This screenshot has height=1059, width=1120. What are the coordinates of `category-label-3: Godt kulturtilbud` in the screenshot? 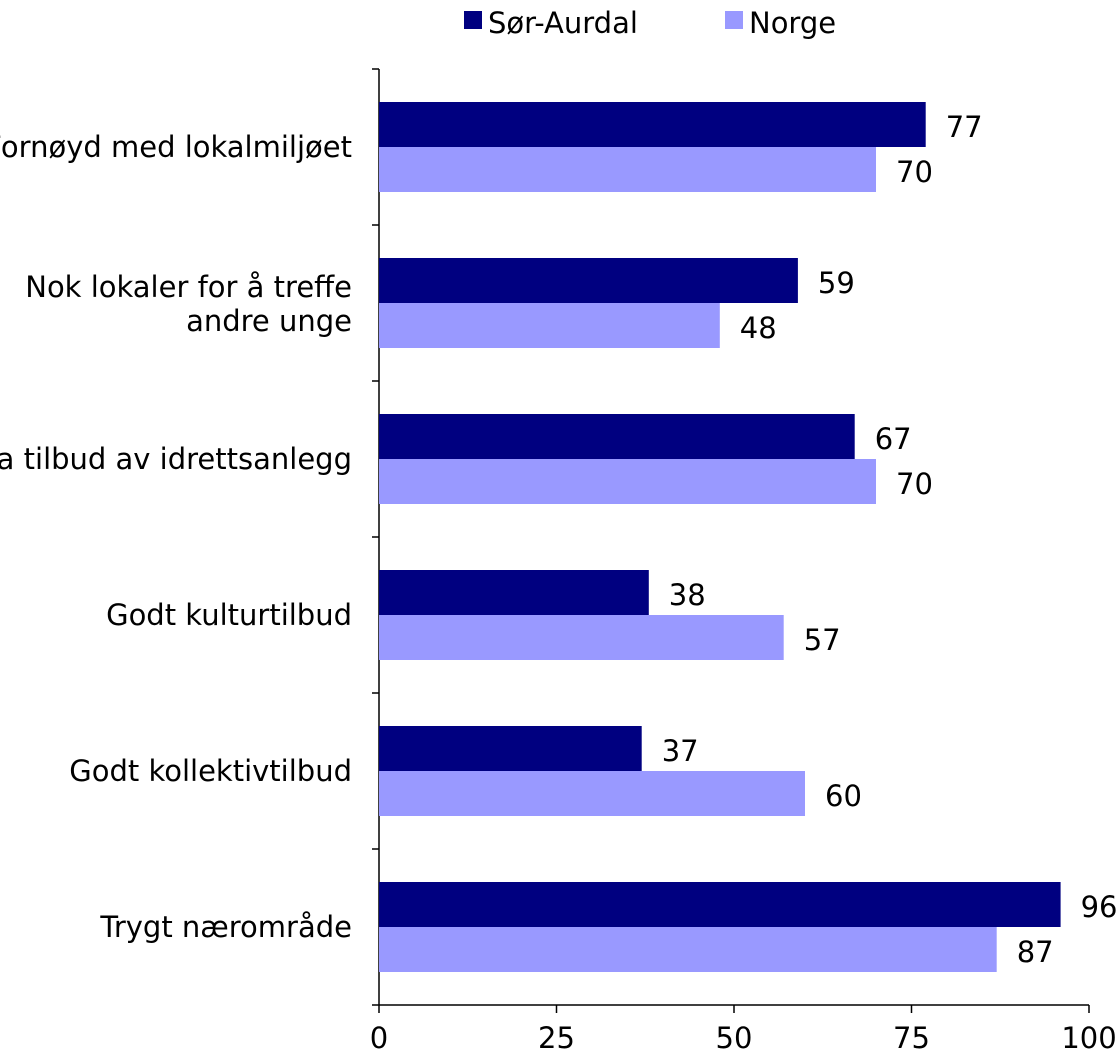 It's located at (229, 615).